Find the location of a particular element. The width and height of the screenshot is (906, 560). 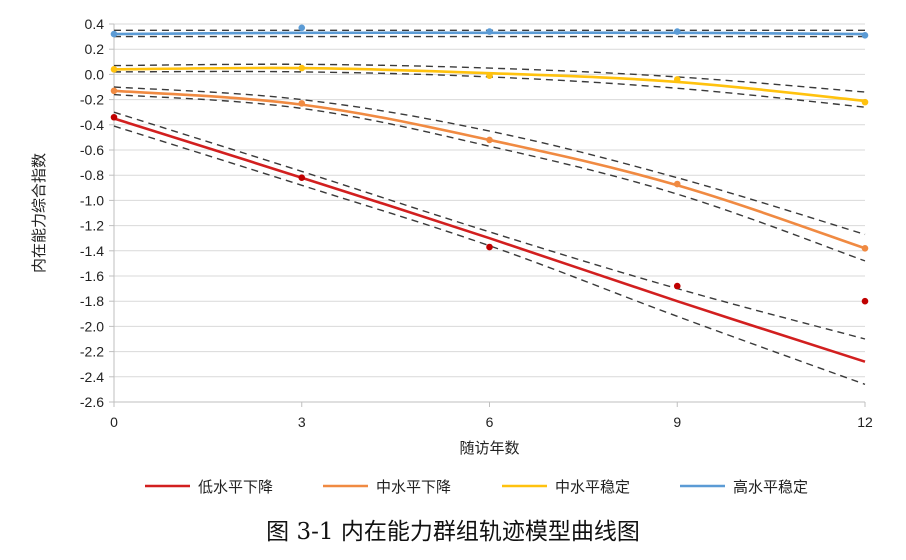

figure-caption: 图 3-1 内在能力群组轨迹模型曲线图 is located at coordinates (453, 532).